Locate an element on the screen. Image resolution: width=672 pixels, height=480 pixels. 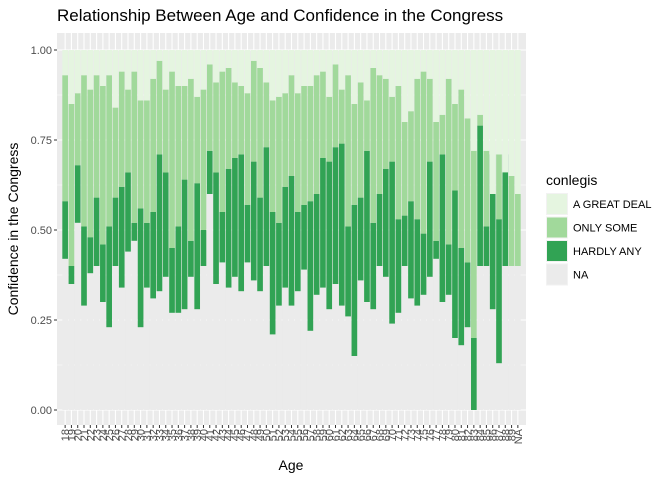
legend-swatch is located at coordinates (557, 251).